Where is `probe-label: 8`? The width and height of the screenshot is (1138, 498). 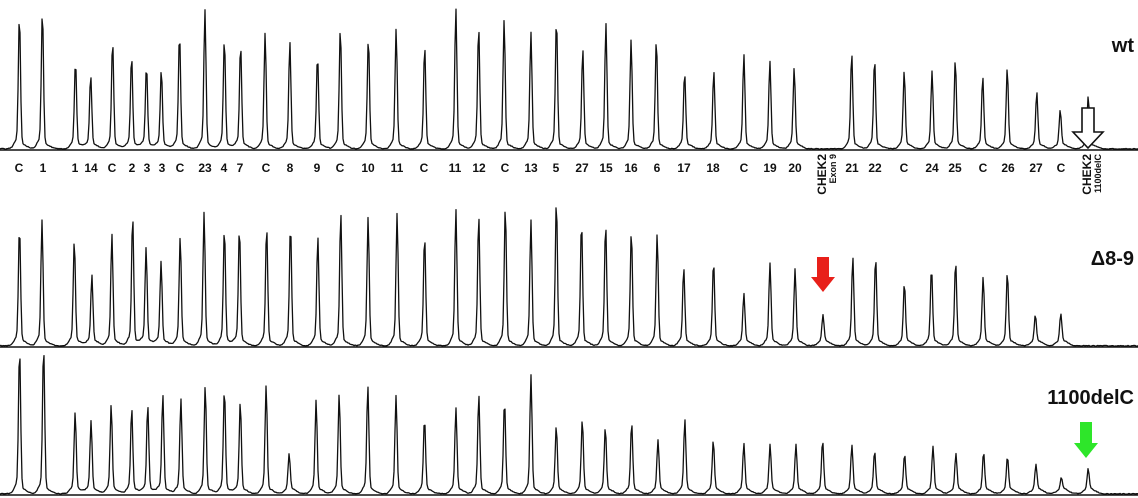
probe-label: 8 is located at coordinates (290, 168).